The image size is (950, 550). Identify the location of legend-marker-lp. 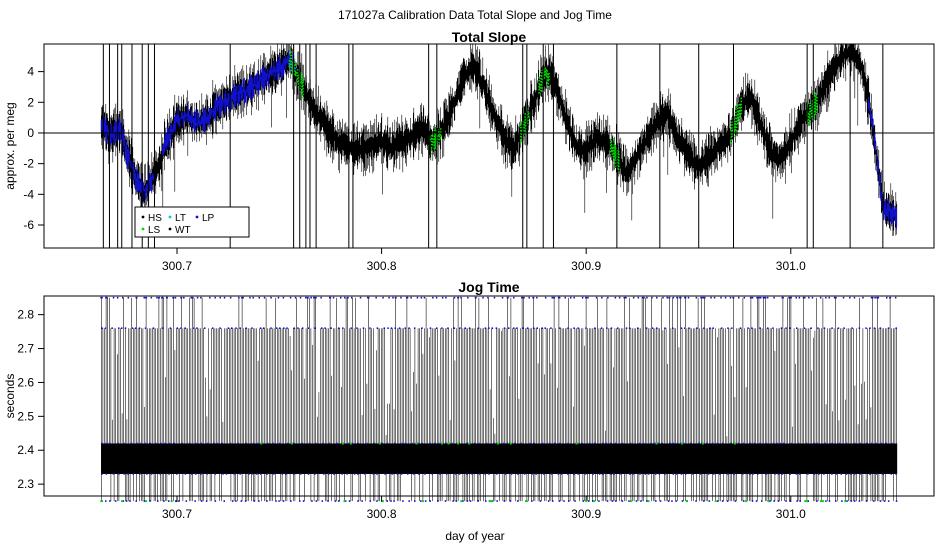
(197, 217).